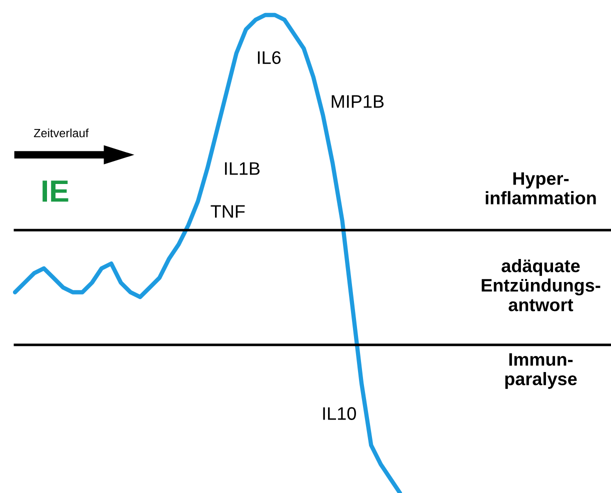 The width and height of the screenshot is (611, 493). What do you see at coordinates (227, 211) in the screenshot?
I see `annotation: TNF` at bounding box center [227, 211].